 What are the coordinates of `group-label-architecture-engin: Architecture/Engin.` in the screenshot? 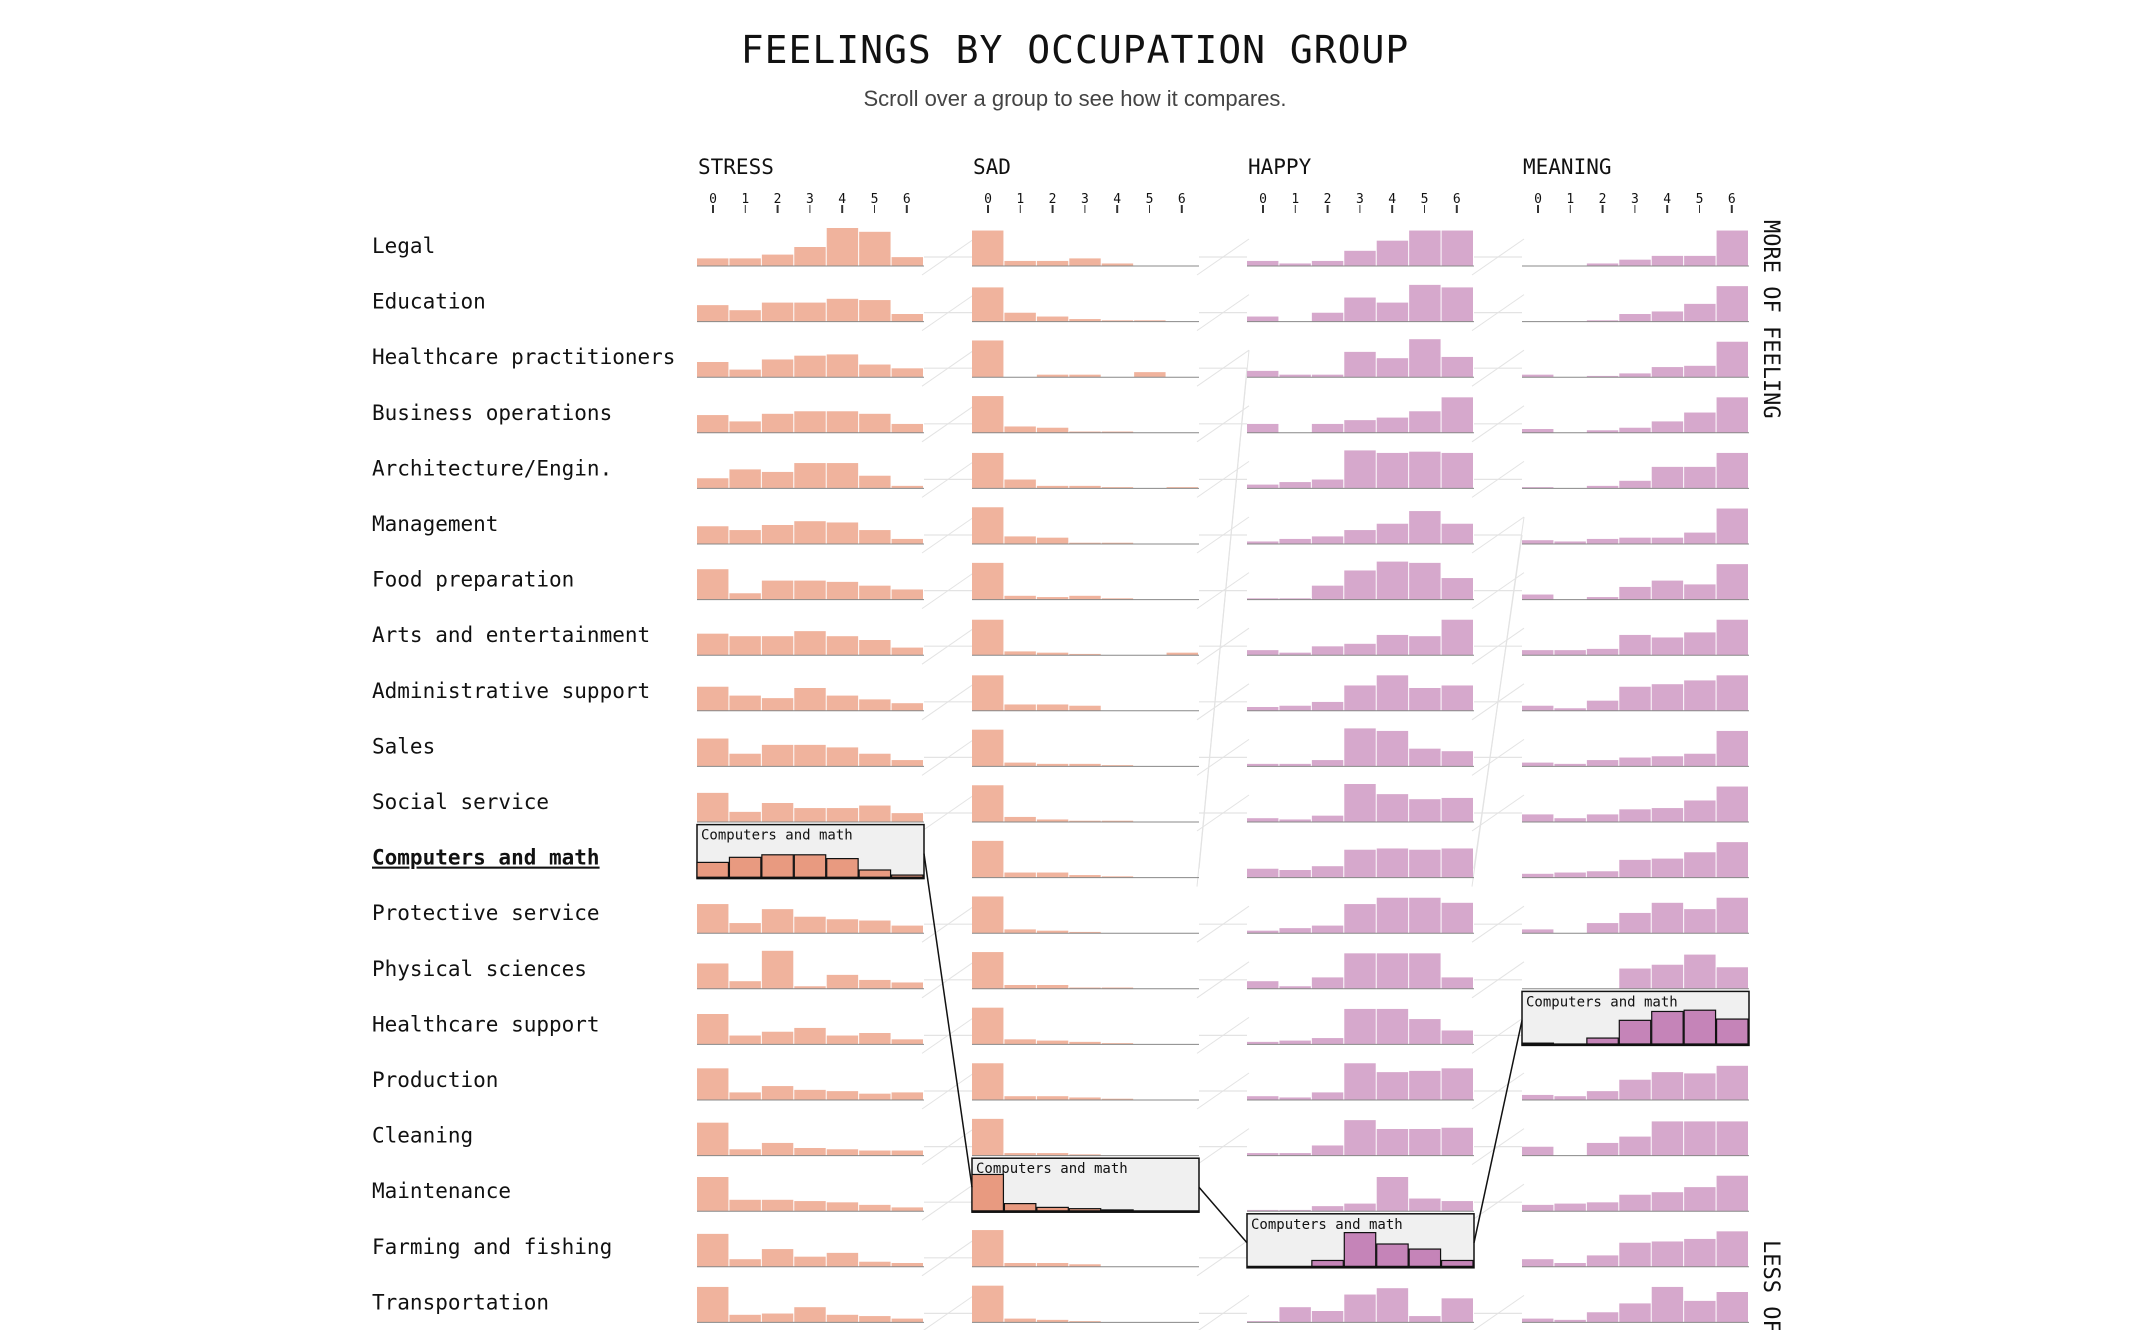 It's located at (492, 468).